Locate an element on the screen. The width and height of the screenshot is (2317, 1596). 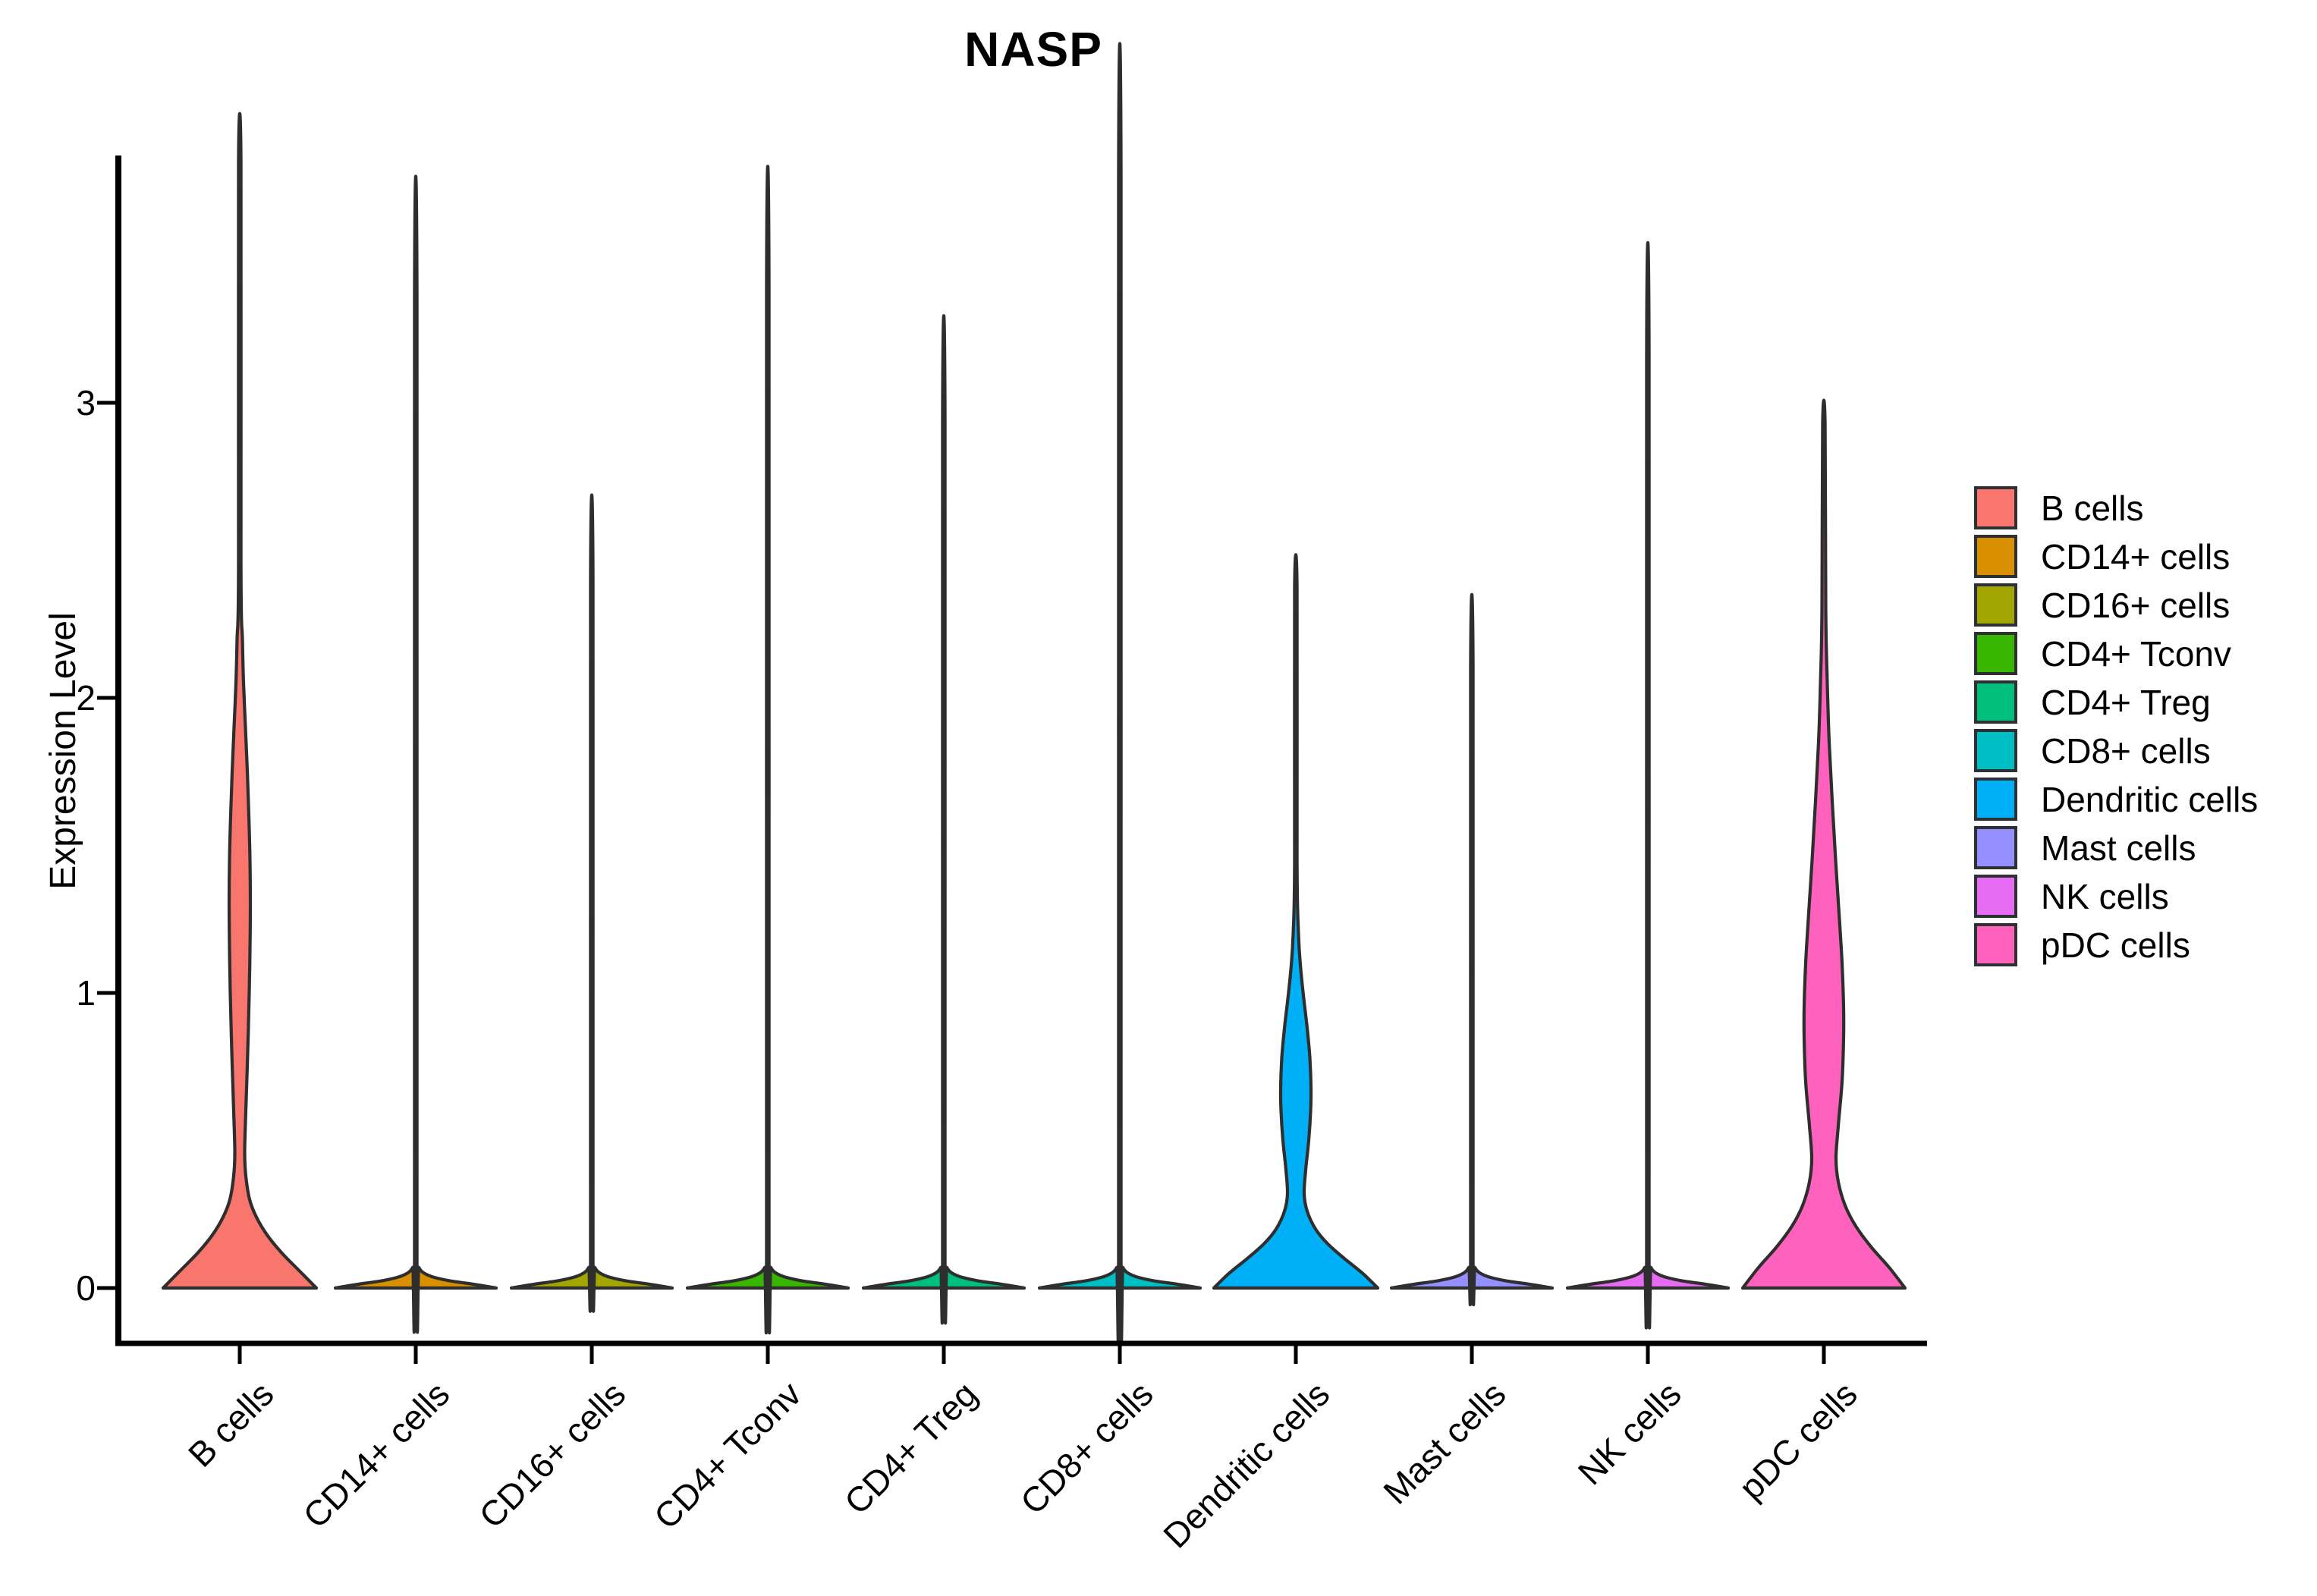
legend-item: CD14+ cells is located at coordinates (2116, 556).